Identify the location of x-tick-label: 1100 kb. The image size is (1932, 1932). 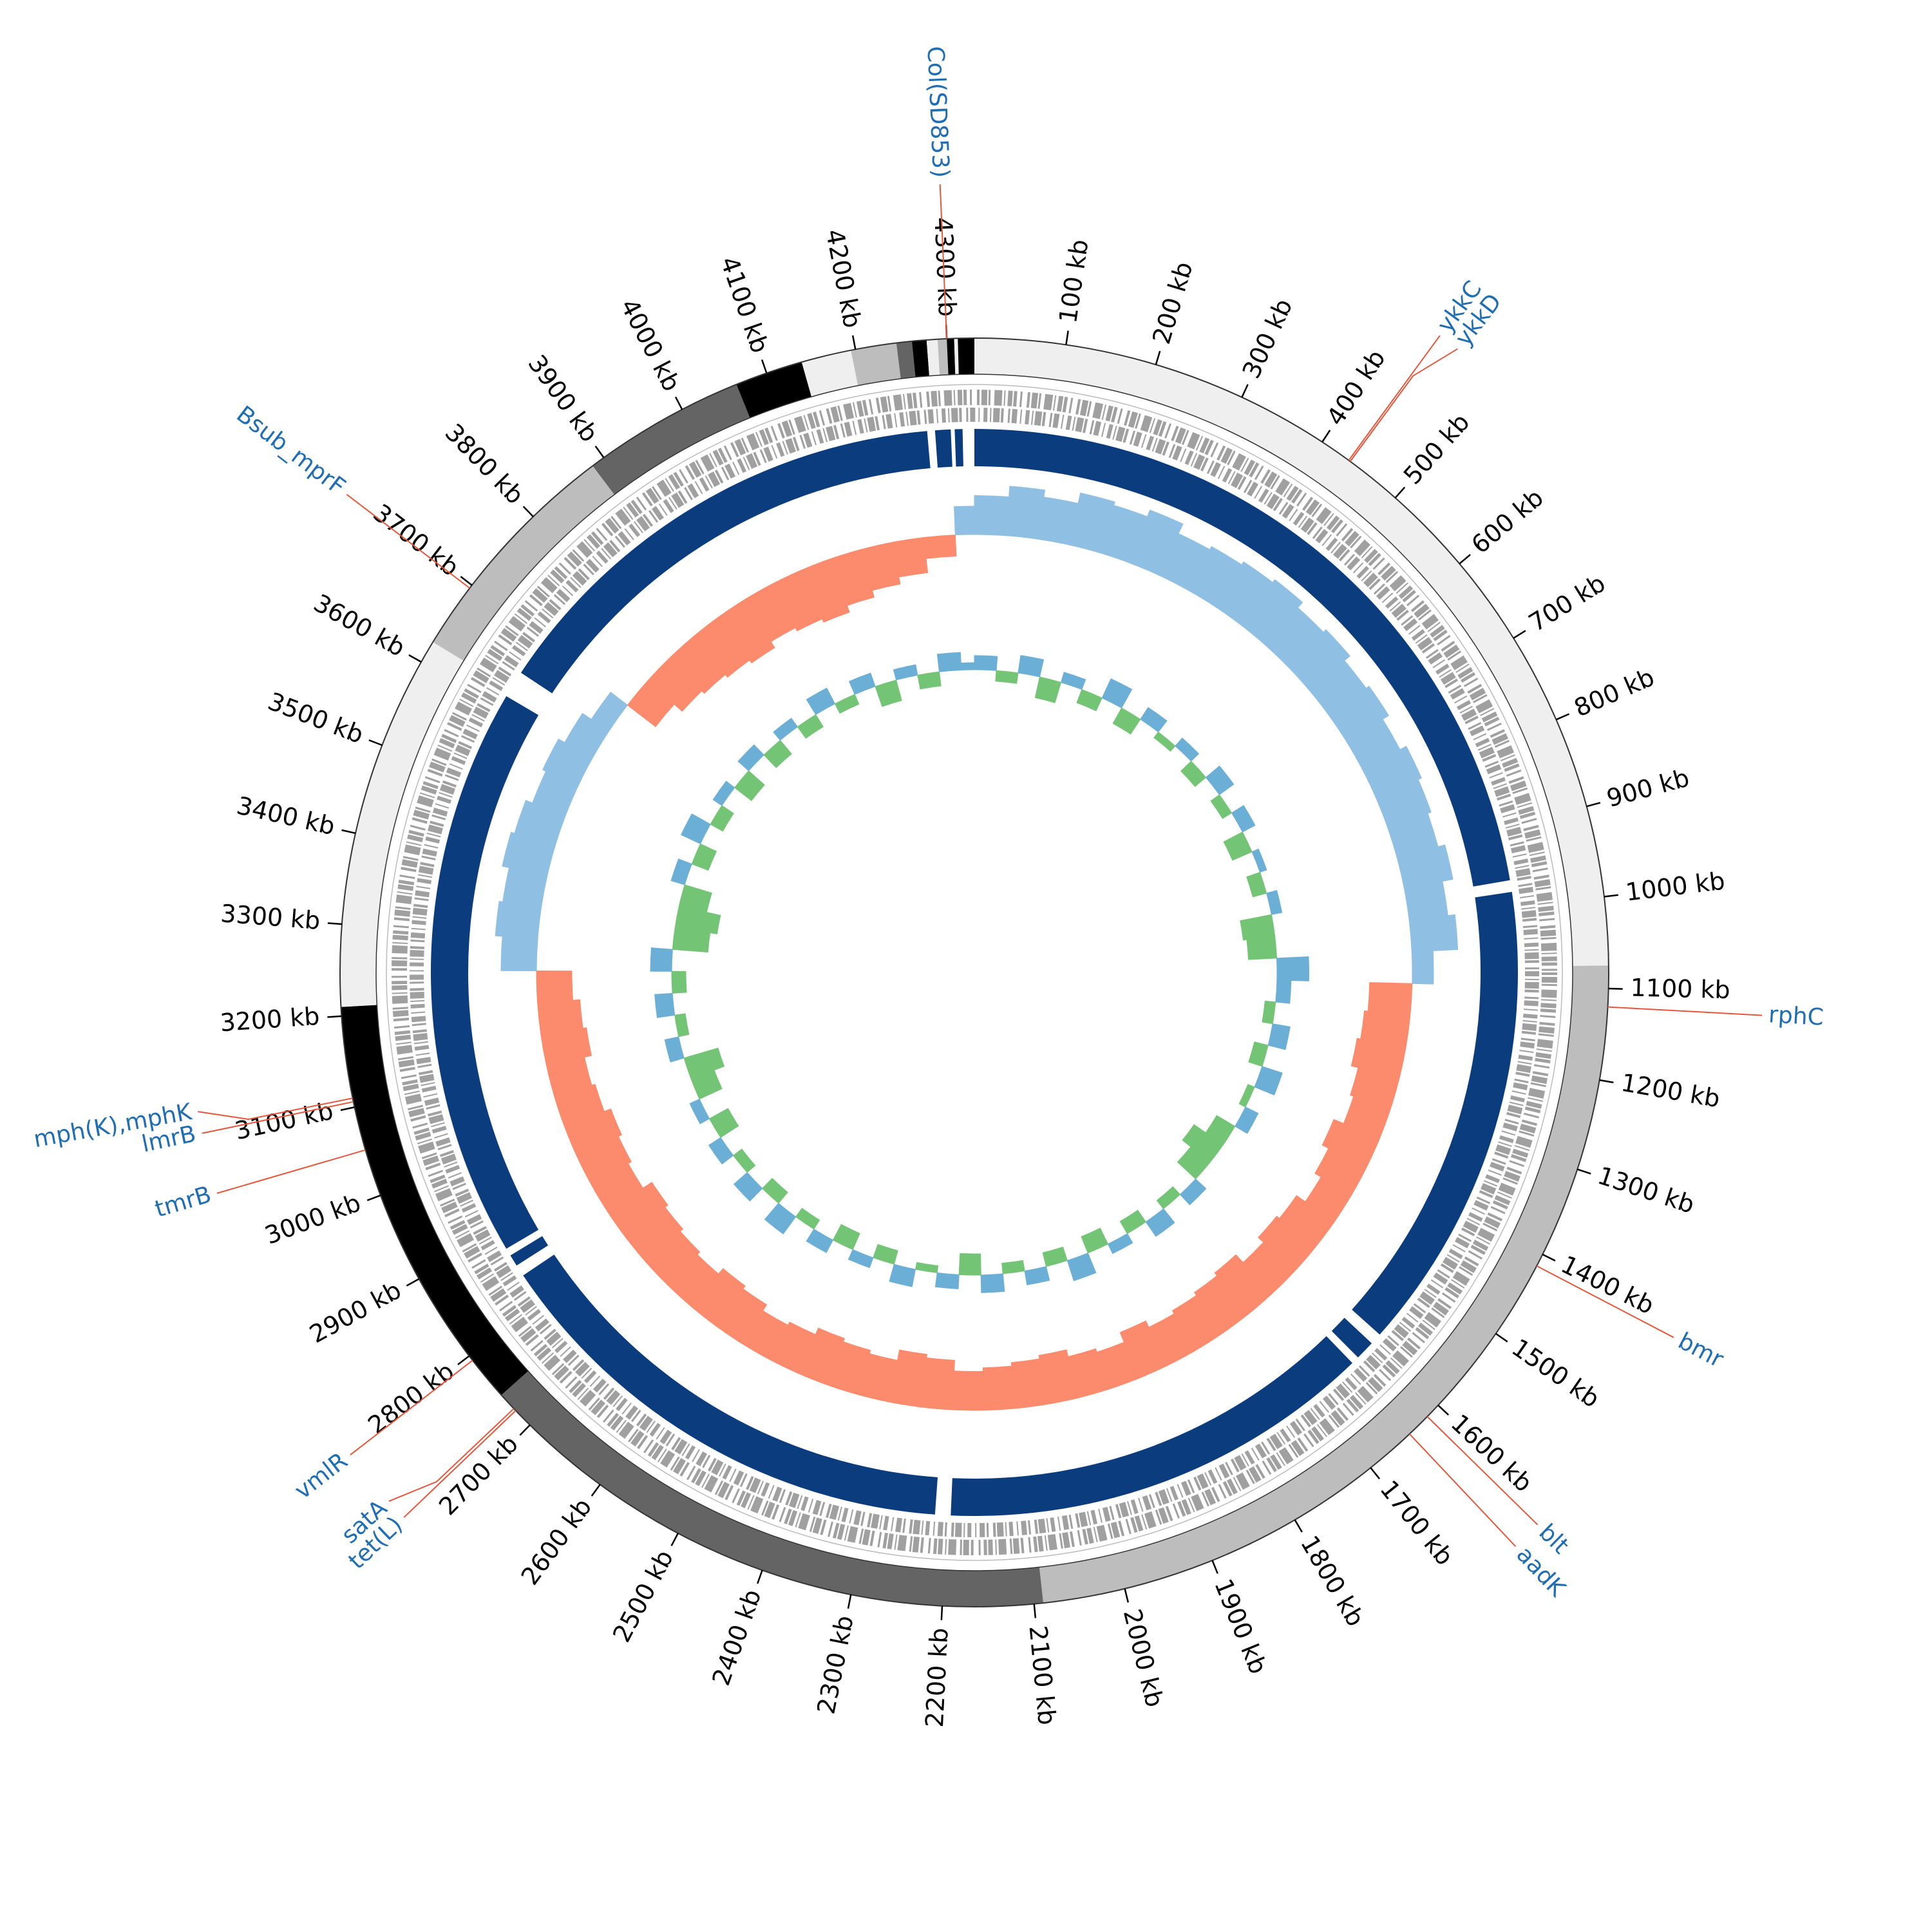
(1680, 988).